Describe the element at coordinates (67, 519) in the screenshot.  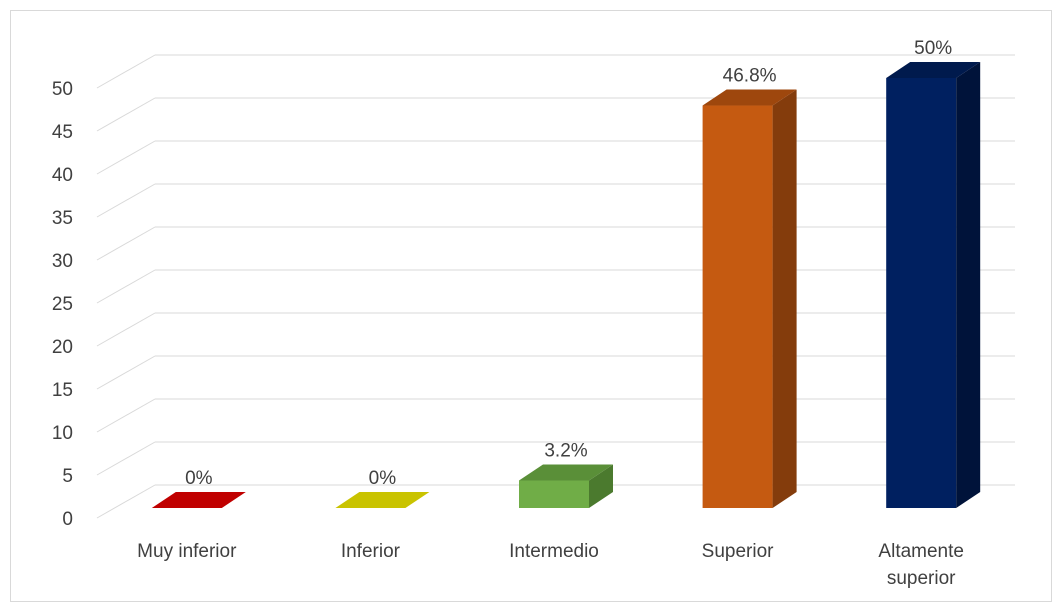
I see `y-tick-label: 0` at that location.